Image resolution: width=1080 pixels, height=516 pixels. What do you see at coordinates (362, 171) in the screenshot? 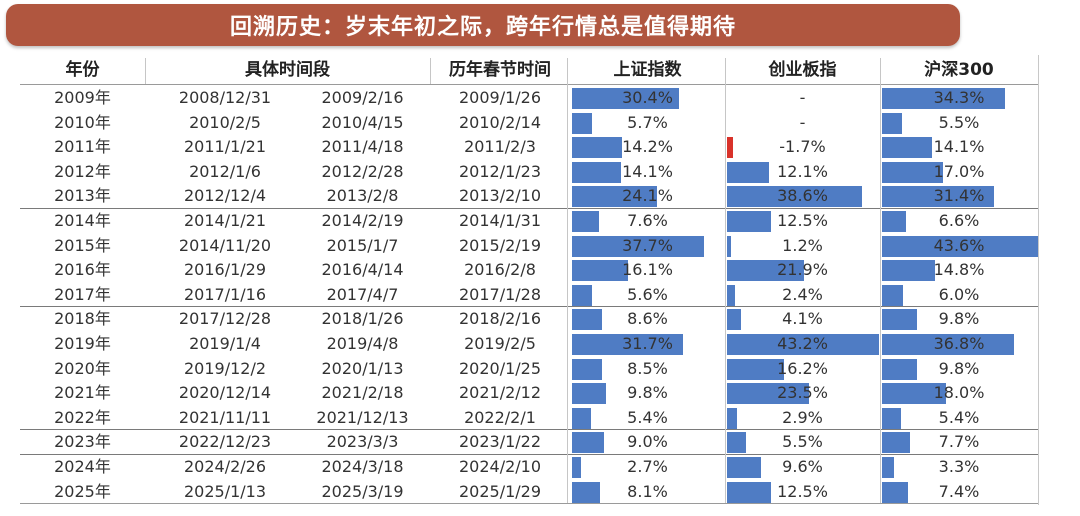
I see `period-end-cell: 2012/2/28` at bounding box center [362, 171].